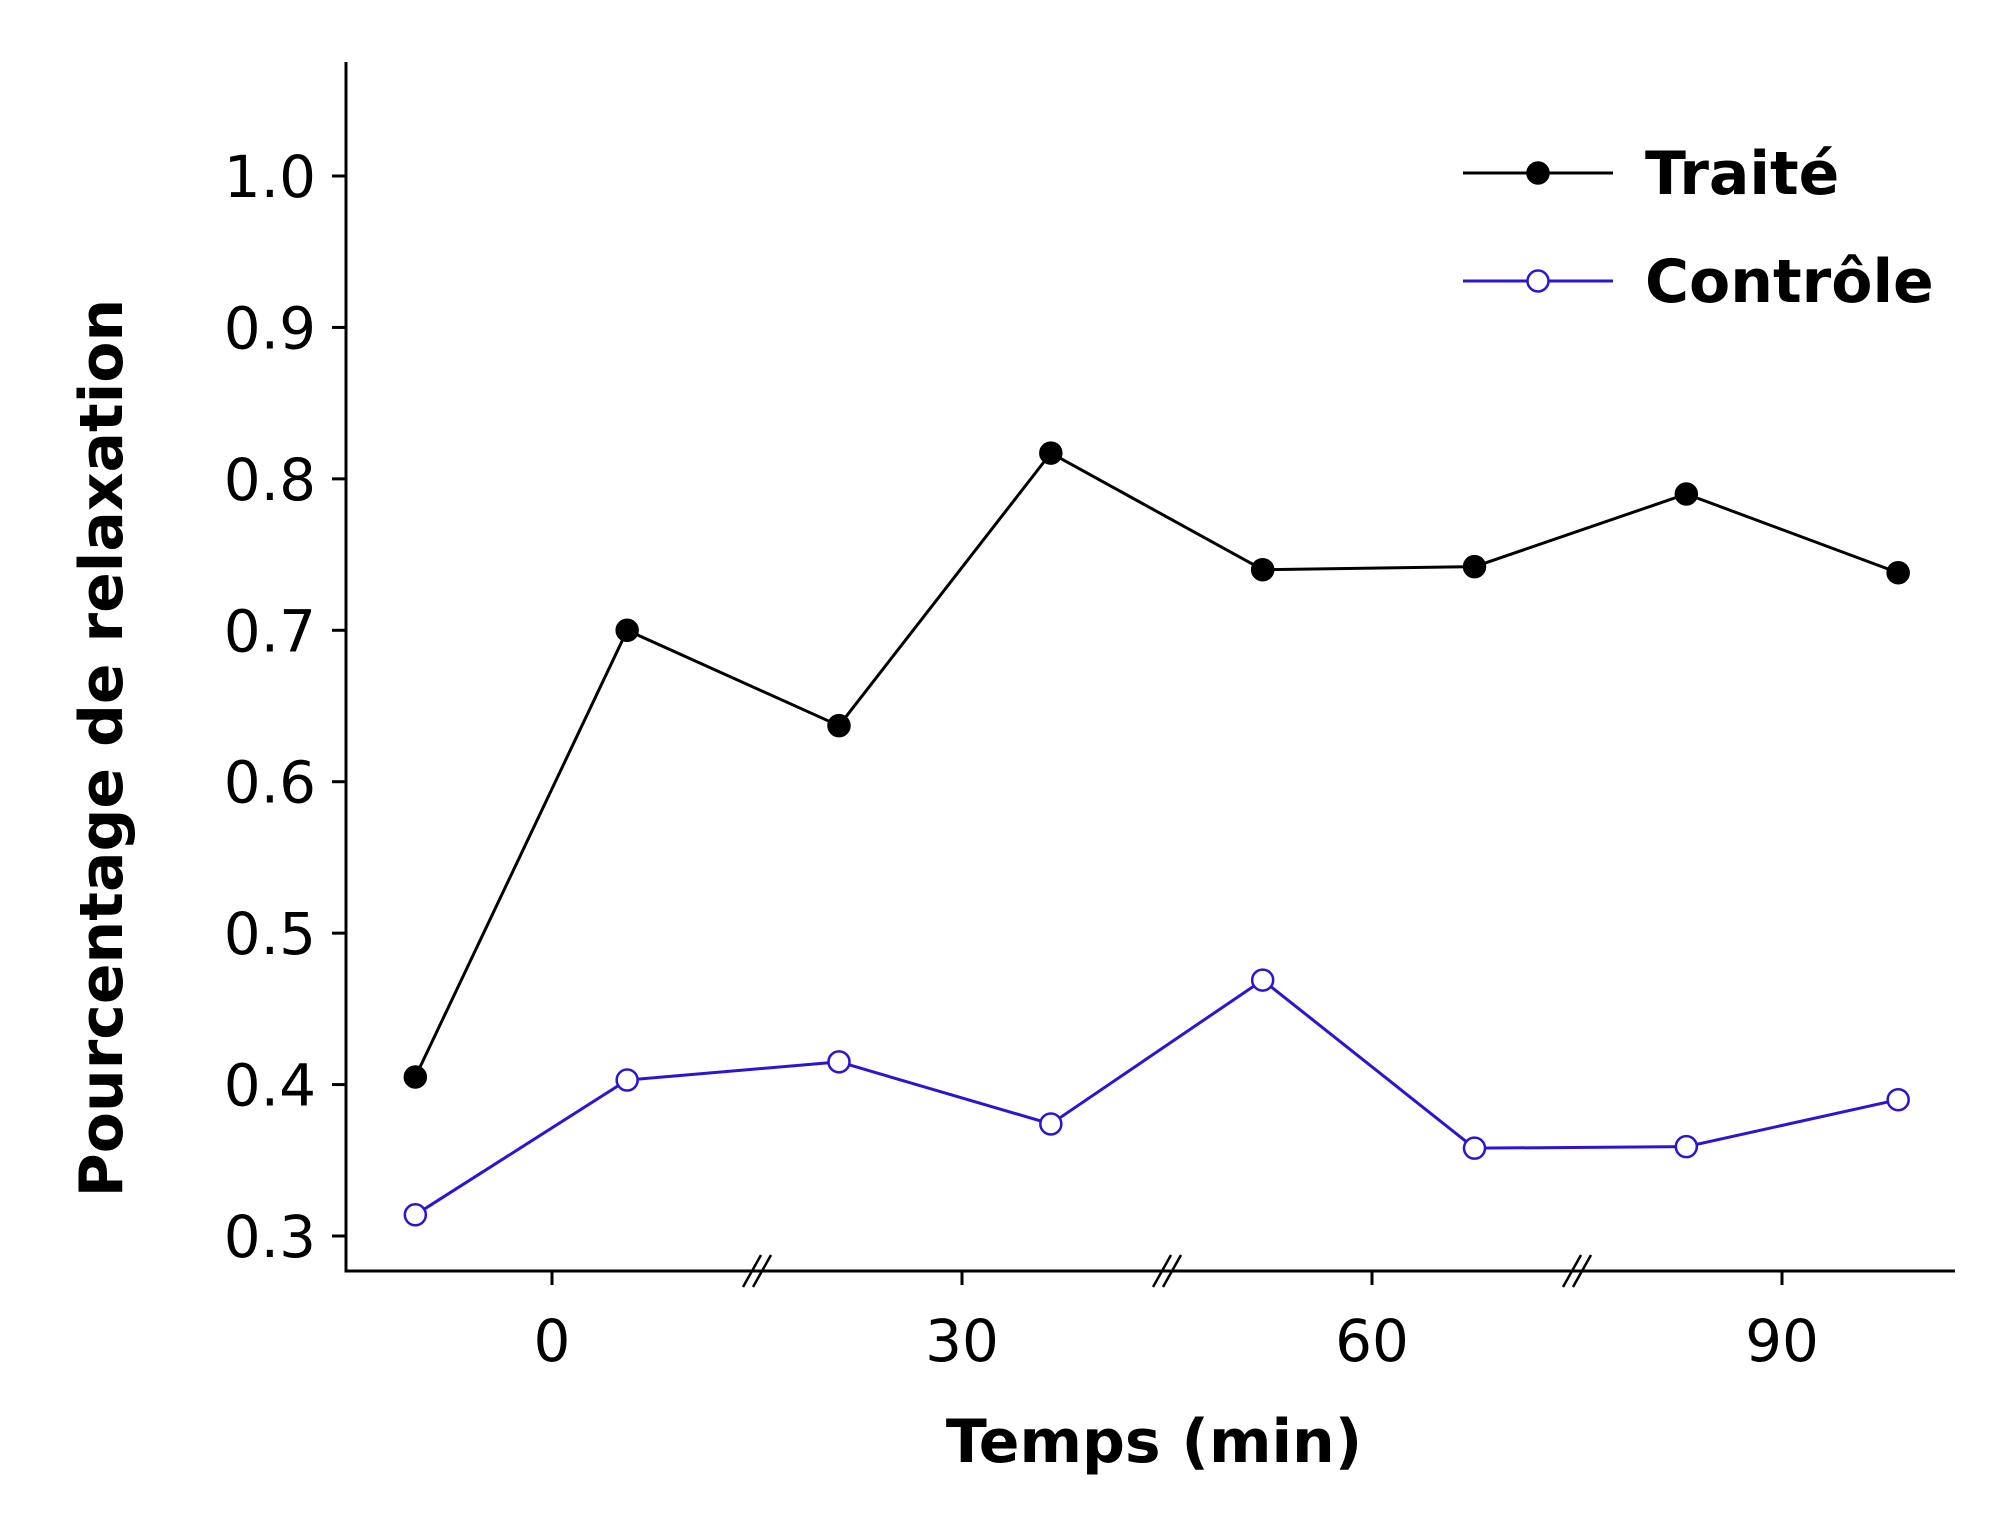 The width and height of the screenshot is (2016, 1539). I want to click on y-axis: 0.3 0.4 0.5 0.6 0.7 0.8 0.9 1.0, so click(286, 667).